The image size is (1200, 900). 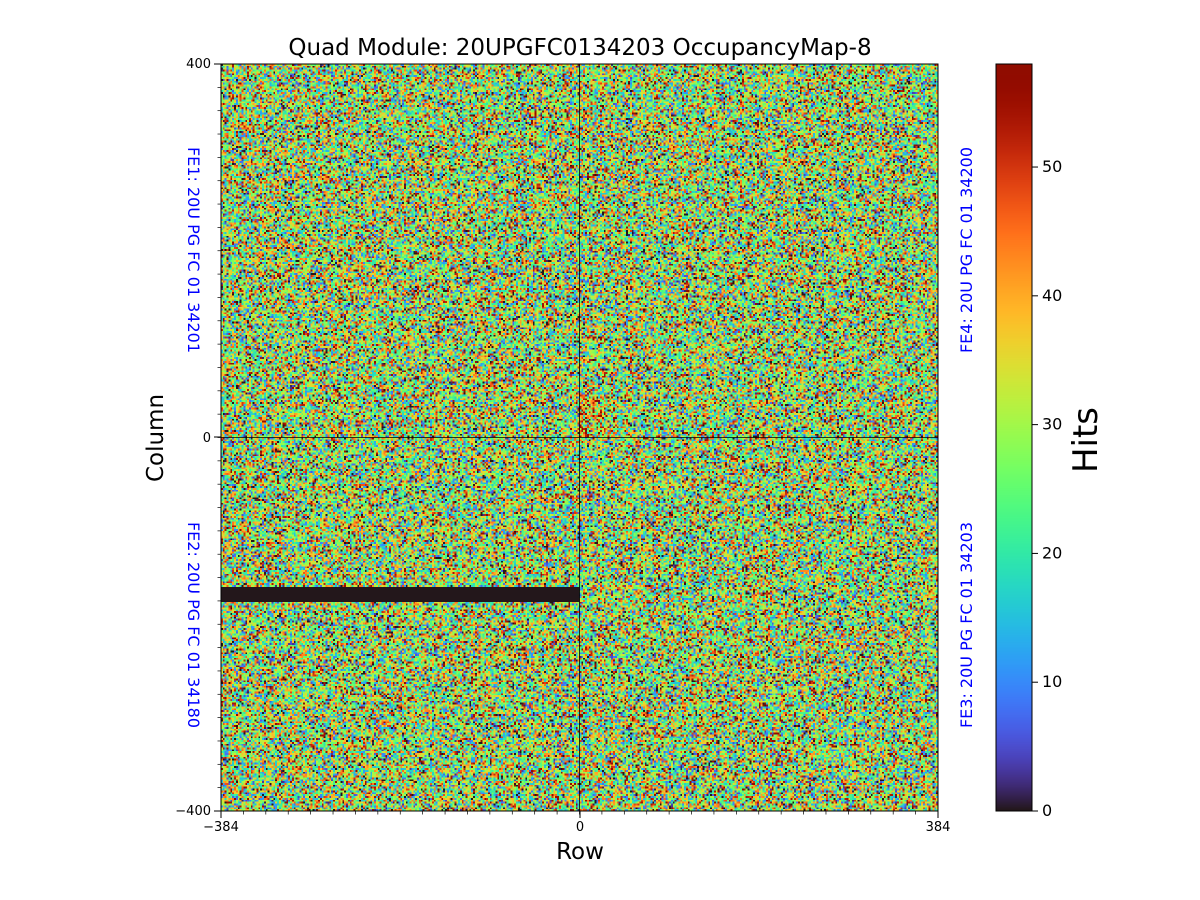 I want to click on fe4-label: FE4: 20U PG FC 01 34200, so click(x=966, y=250).